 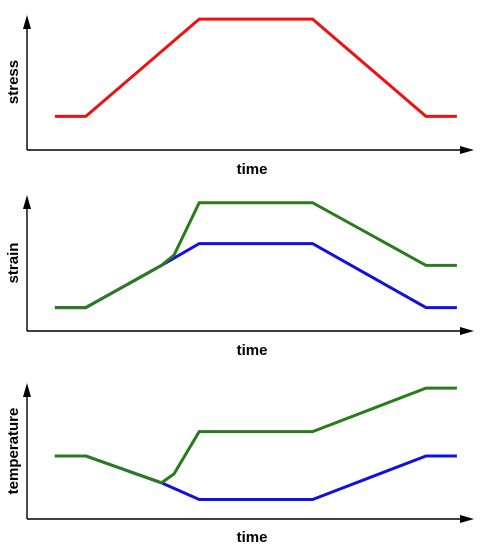 I want to click on y-axis-label: strain, so click(x=13, y=263).